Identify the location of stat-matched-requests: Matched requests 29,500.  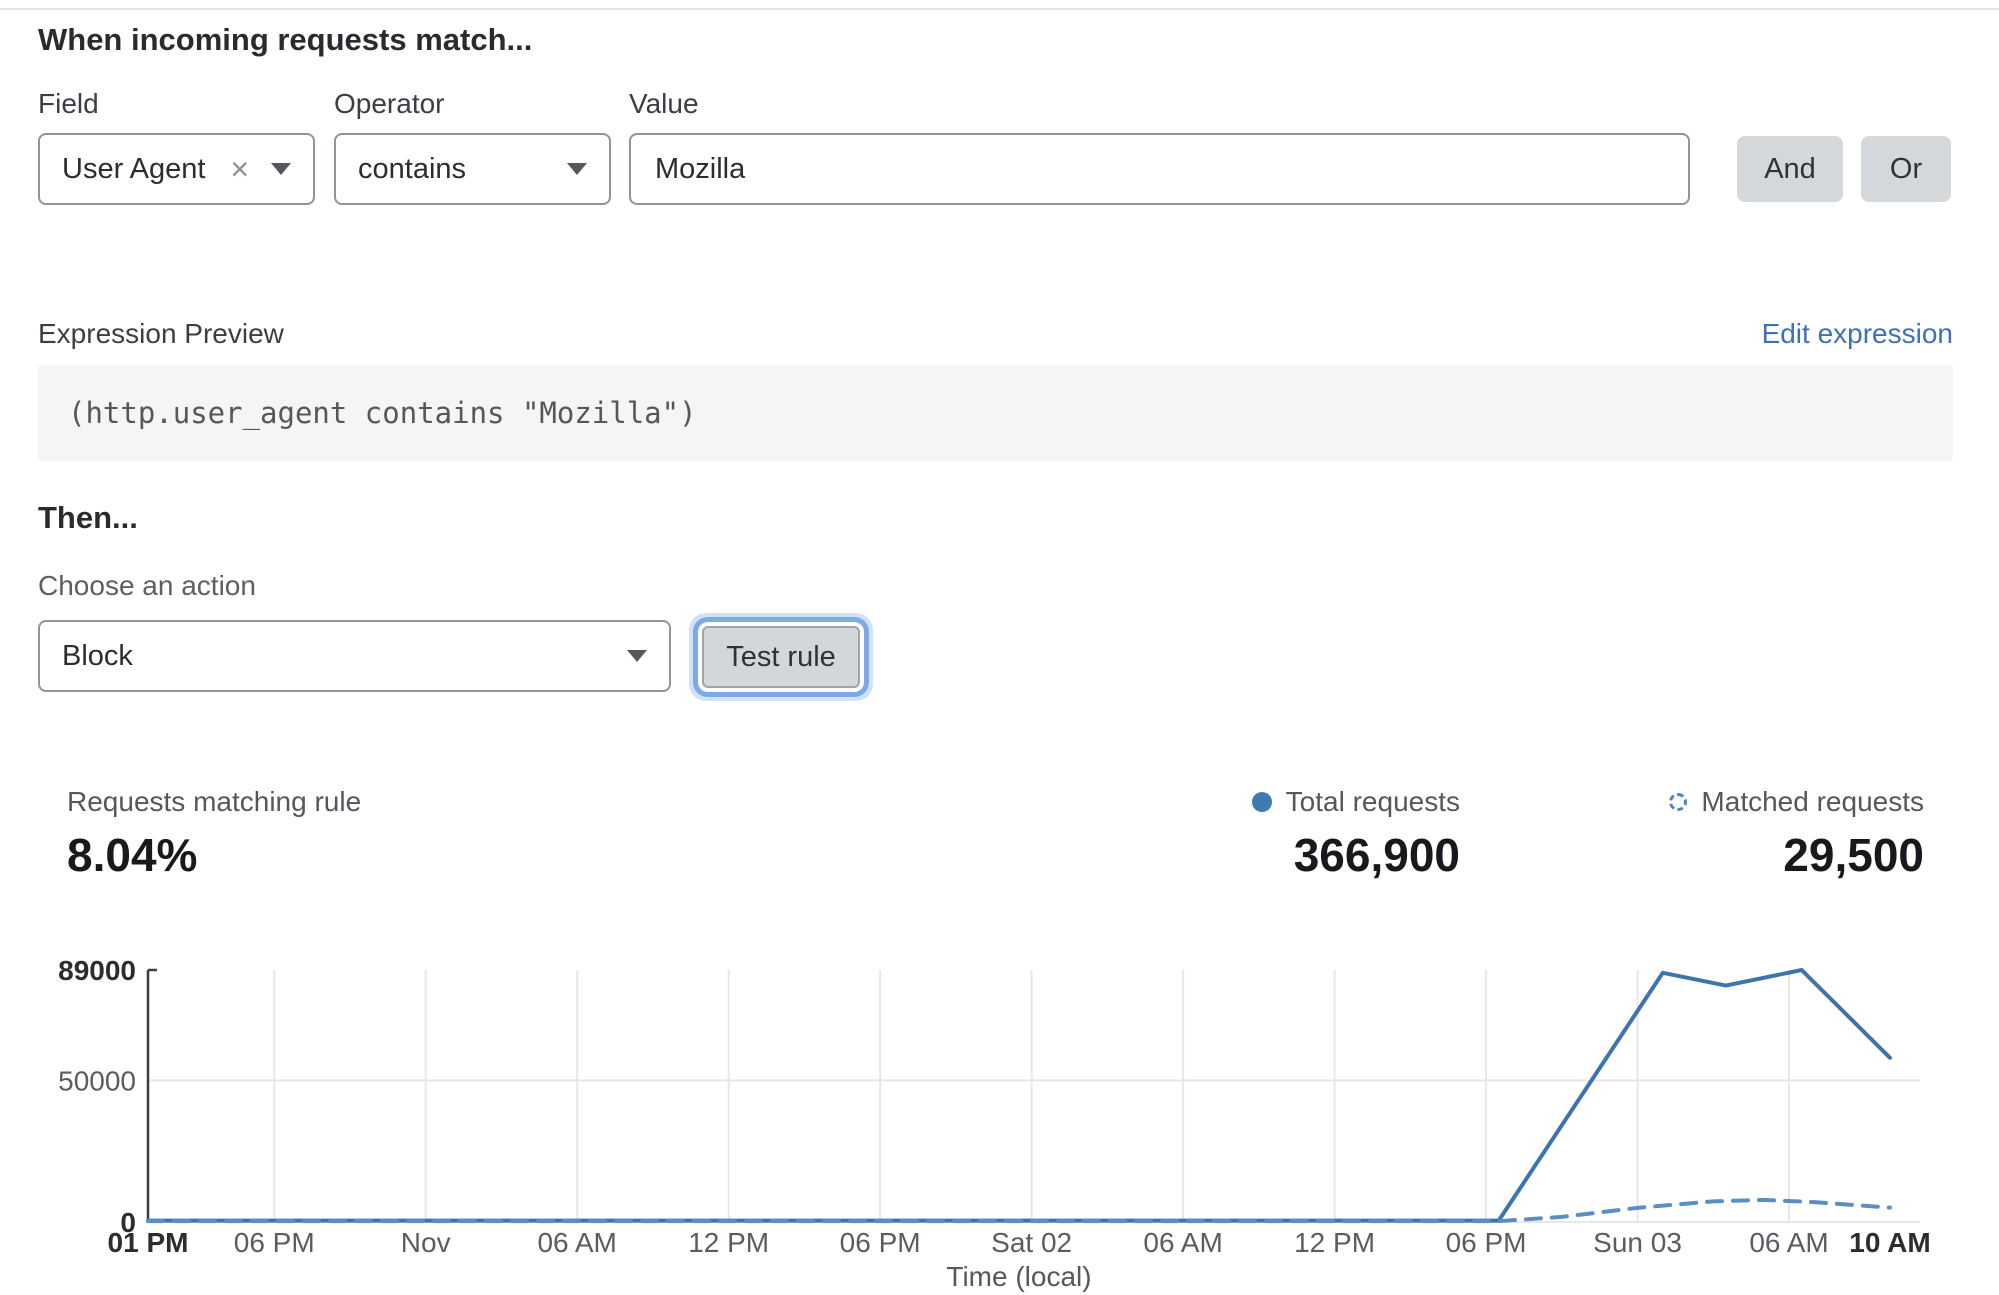
(1796, 834).